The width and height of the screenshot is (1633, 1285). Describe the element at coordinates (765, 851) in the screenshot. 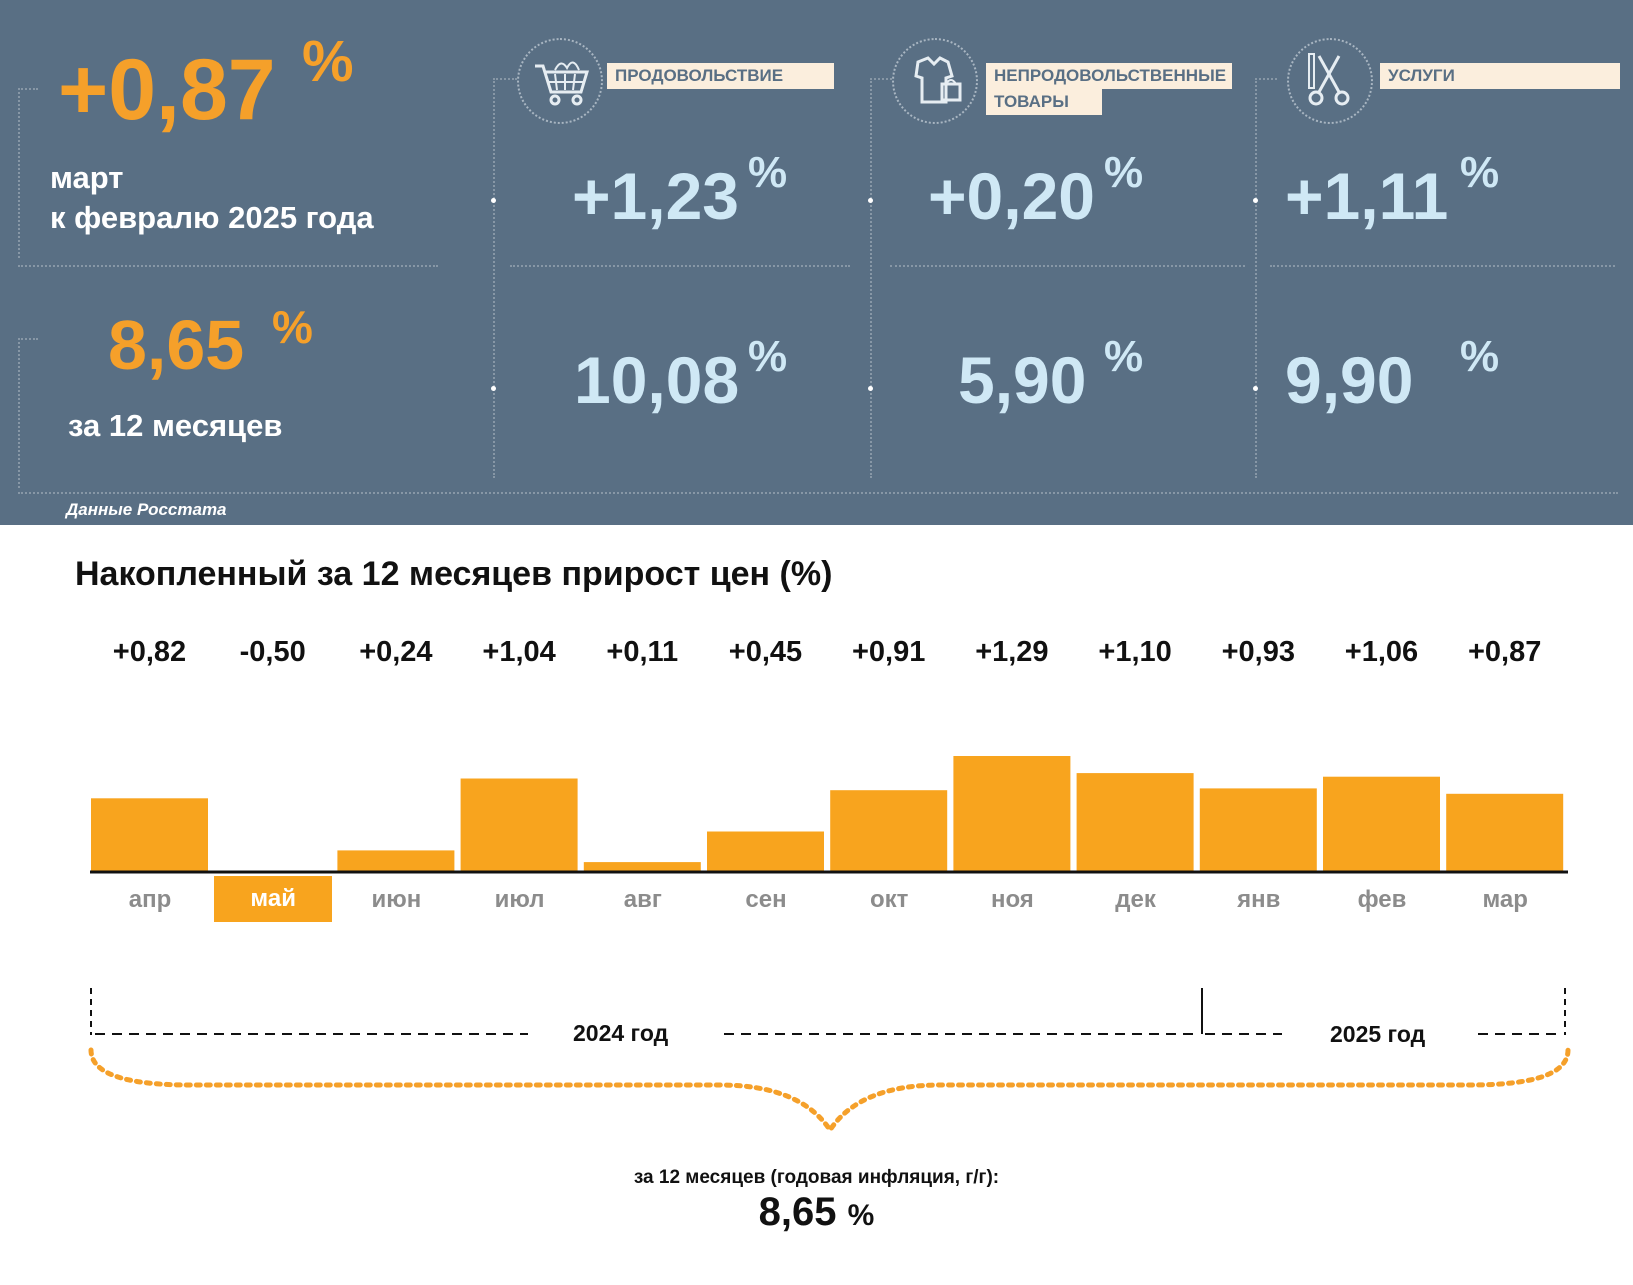

I see `bar-сен` at that location.